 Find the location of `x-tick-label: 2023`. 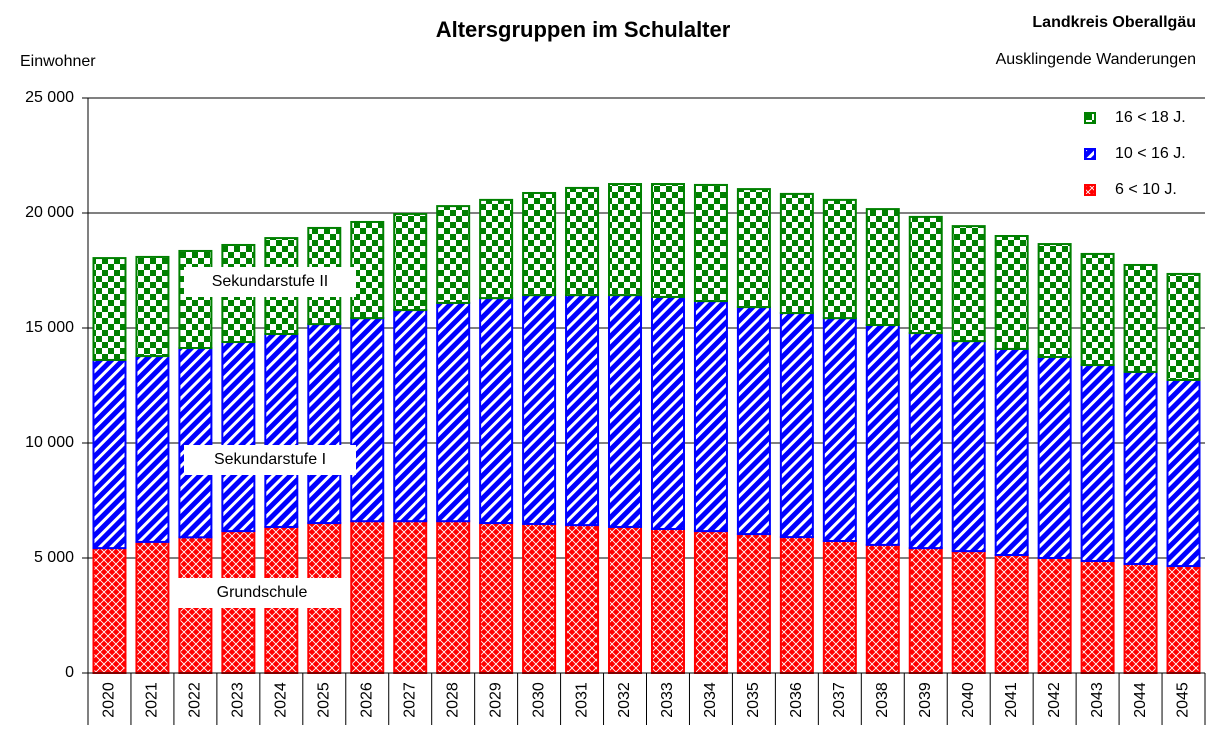

x-tick-label: 2023 is located at coordinates (238, 700).